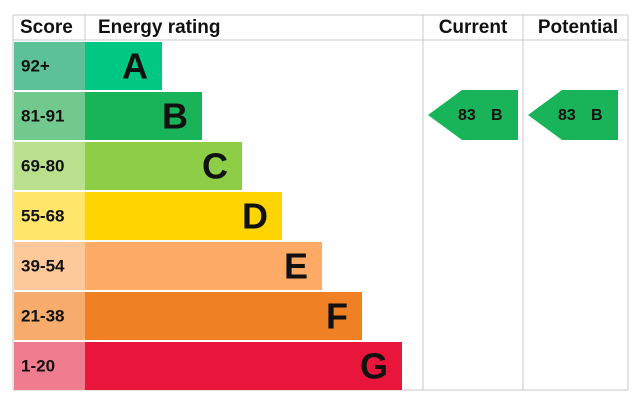 This screenshot has width=644, height=413. What do you see at coordinates (42, 115) in the screenshot?
I see `score-label: 81-91` at bounding box center [42, 115].